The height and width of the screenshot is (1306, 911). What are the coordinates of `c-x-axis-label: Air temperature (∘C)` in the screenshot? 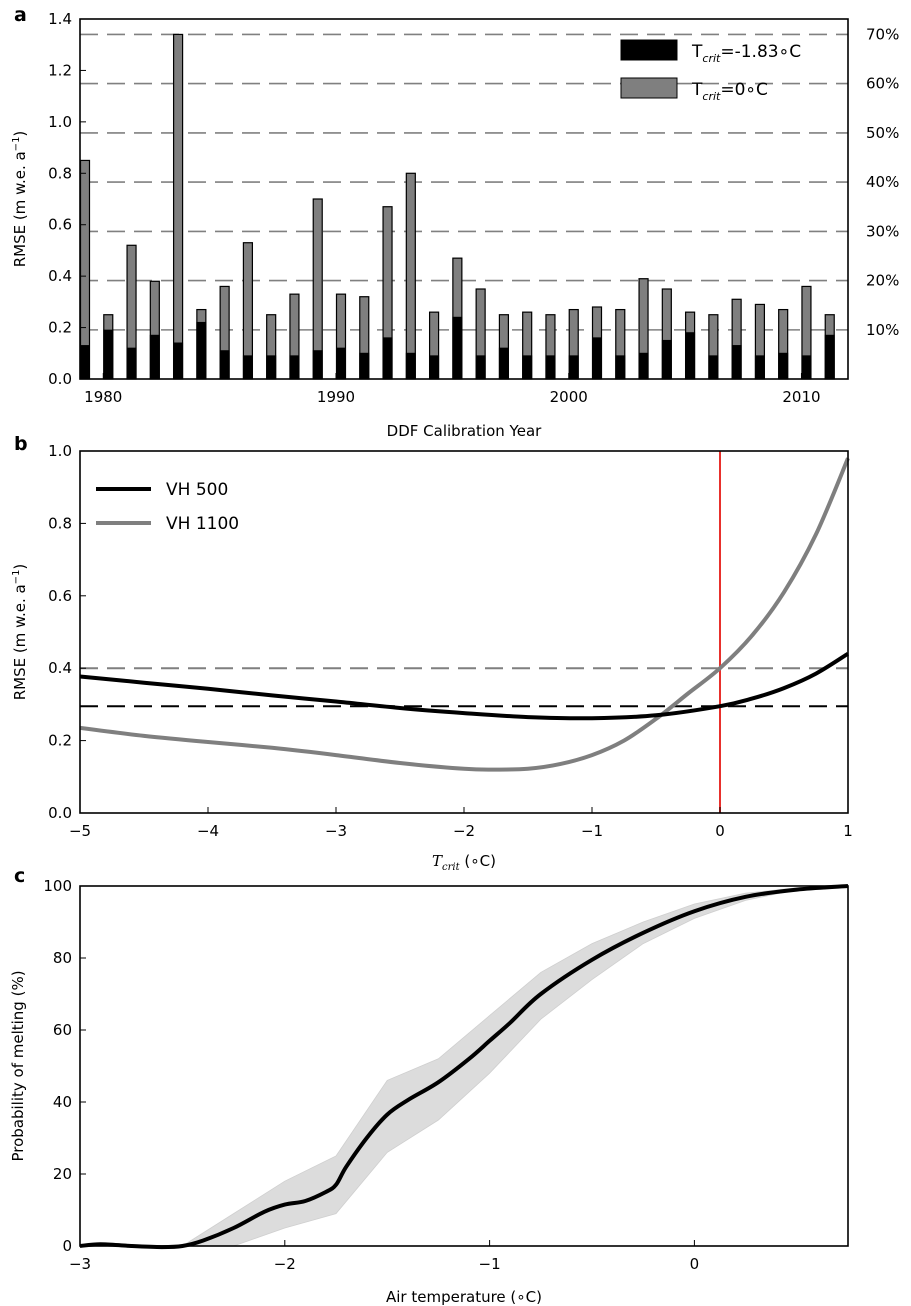 It's located at (464, 1297).